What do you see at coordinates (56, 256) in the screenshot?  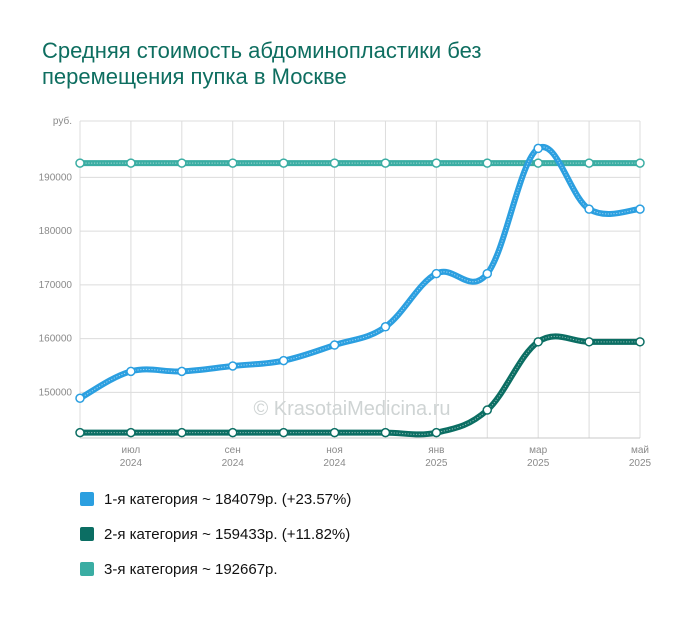 I see `y-axis: руб. 150000 160000 170000 180000 190000` at bounding box center [56, 256].